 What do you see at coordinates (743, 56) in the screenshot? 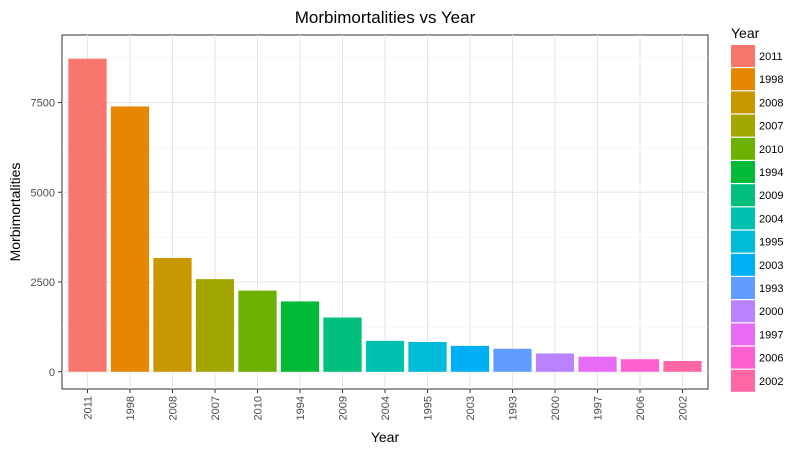
I see `legend-key-2011` at bounding box center [743, 56].